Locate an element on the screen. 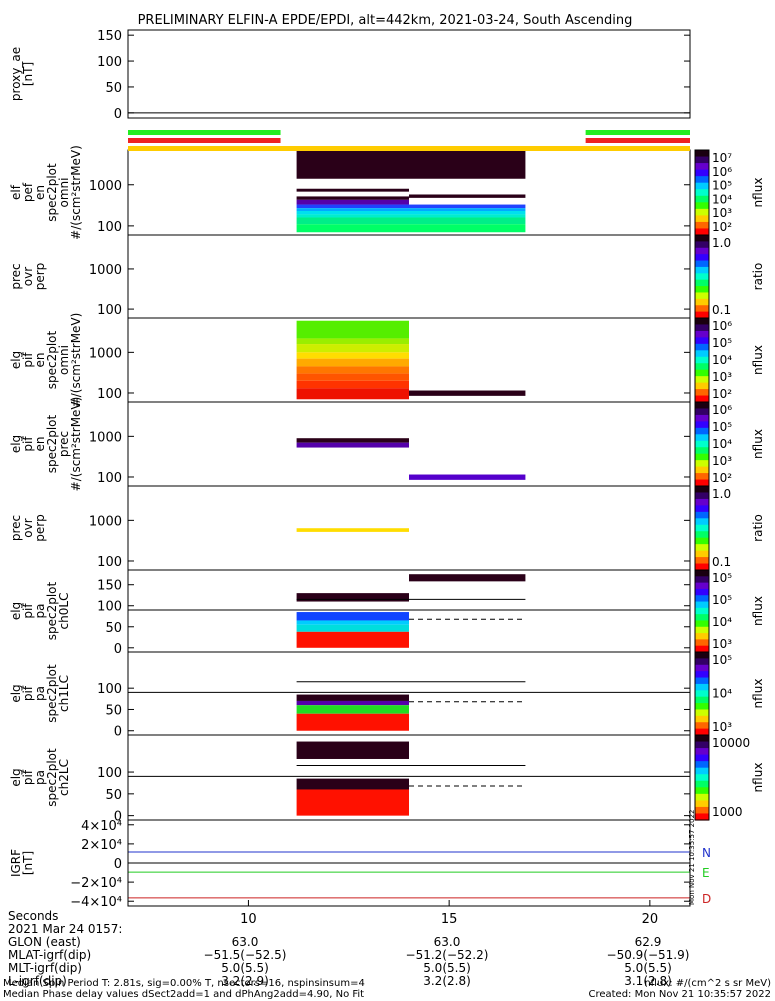  ytick-label-prec_ovr_perp_e-0: 100 is located at coordinates (109, 310).